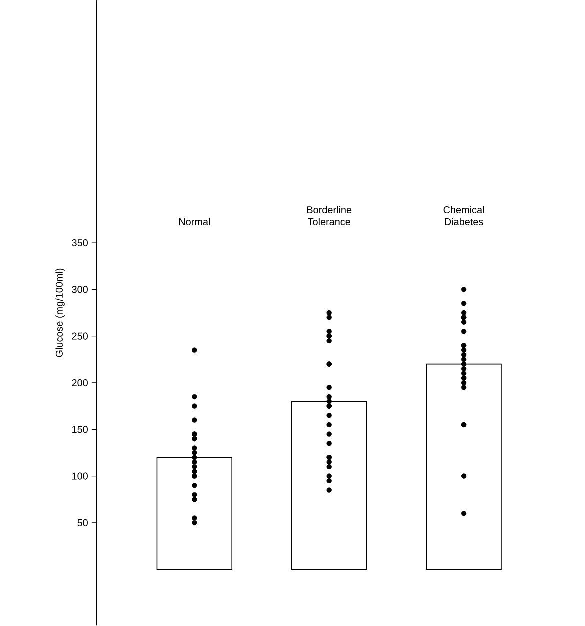 The width and height of the screenshot is (585, 626). I want to click on x-tick-label: Normal, so click(194, 222).